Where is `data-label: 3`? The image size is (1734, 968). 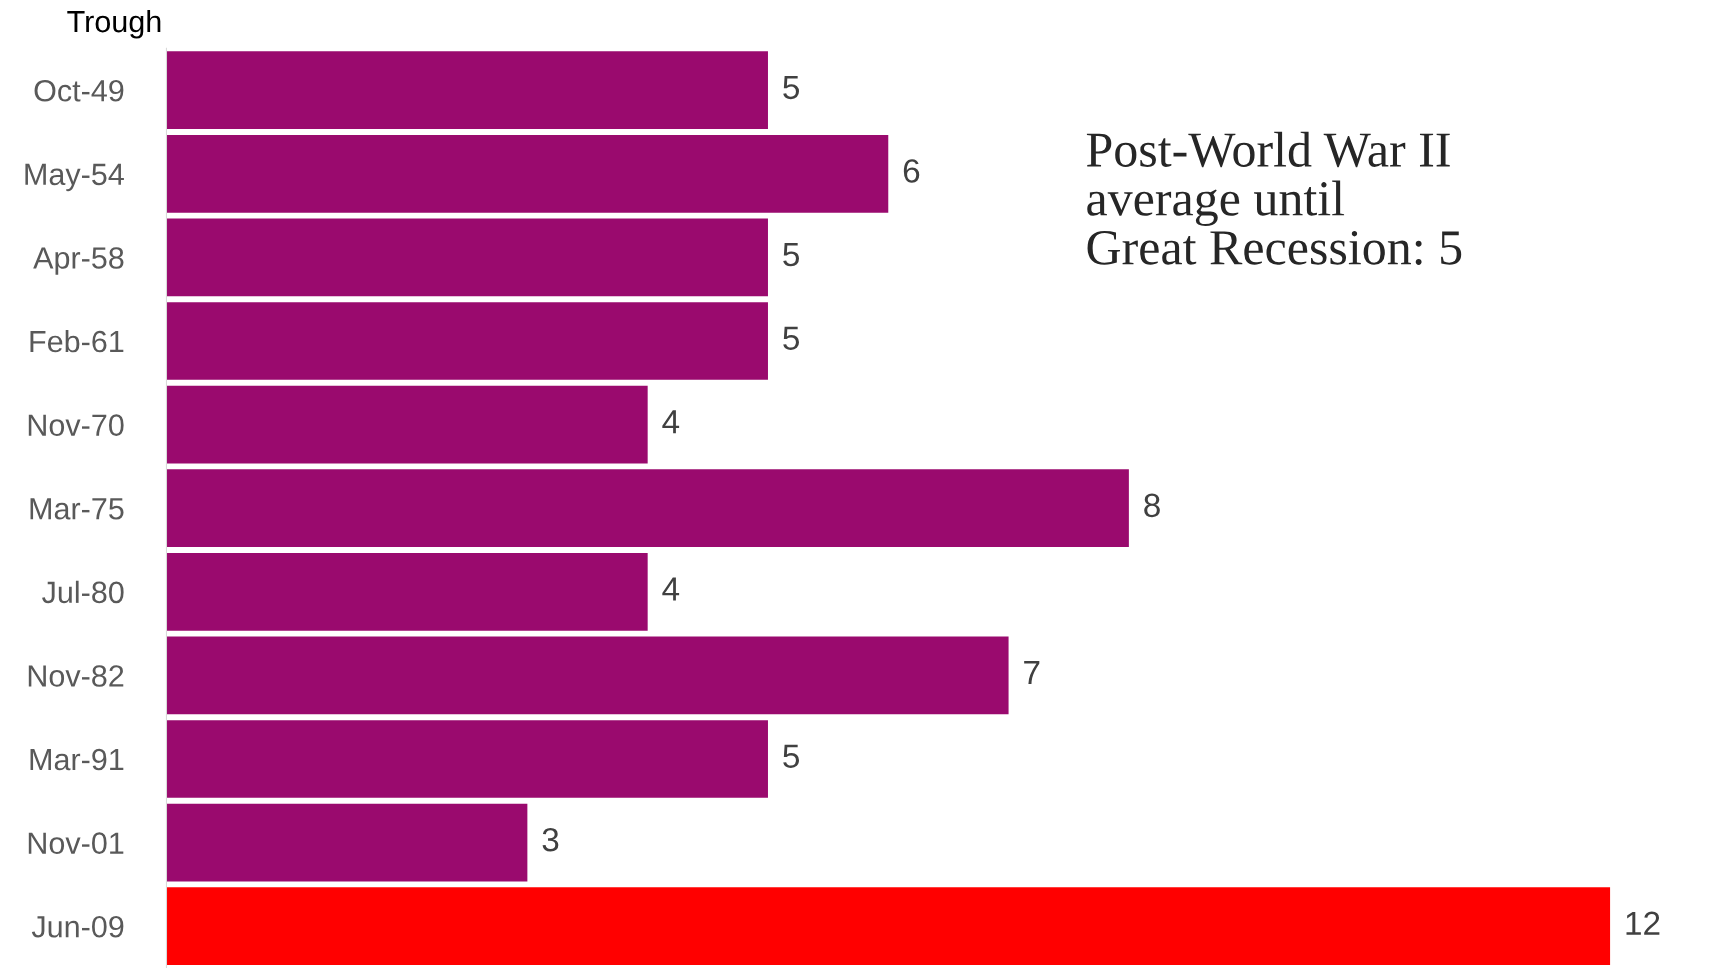
data-label: 3 is located at coordinates (550, 839).